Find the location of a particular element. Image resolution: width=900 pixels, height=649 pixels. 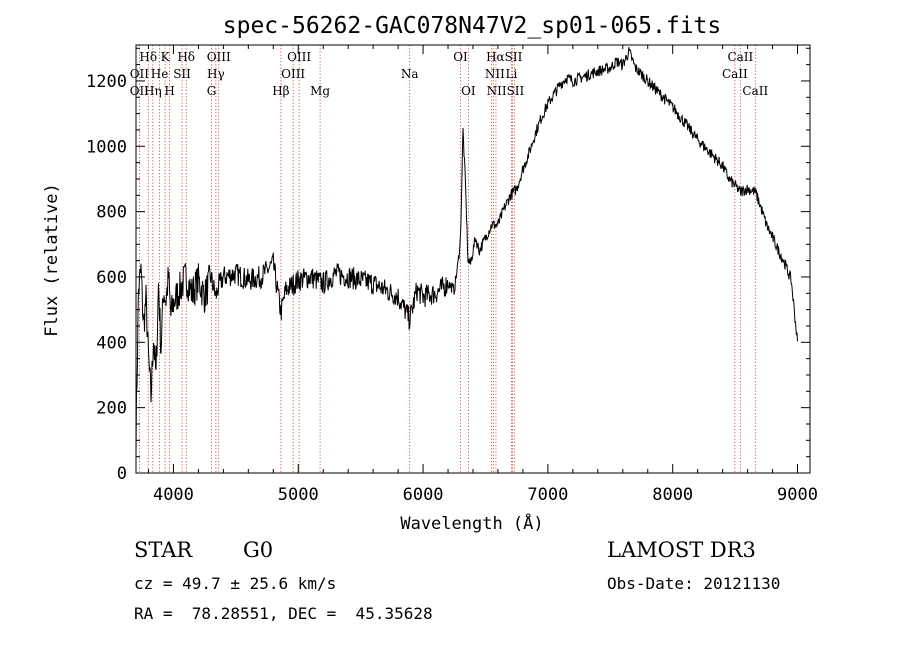

spectral-line-label: Na is located at coordinates (410, 74).